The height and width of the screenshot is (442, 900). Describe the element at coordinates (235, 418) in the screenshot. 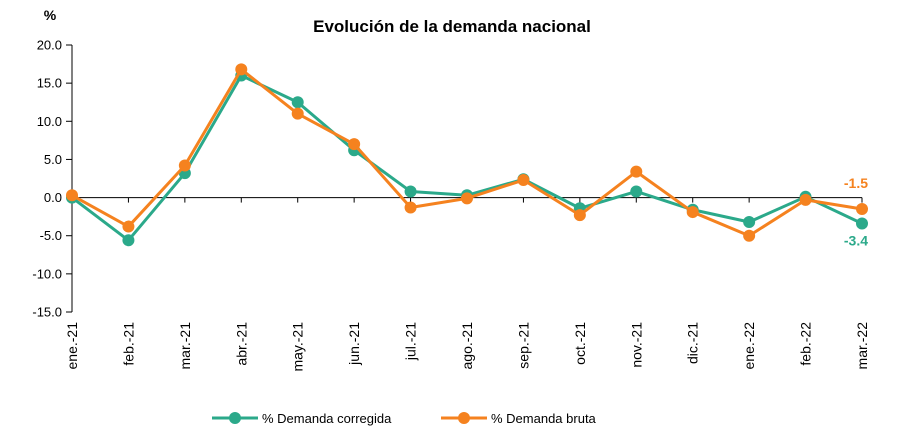

I see `legend-marker-demanda-corregida` at that location.